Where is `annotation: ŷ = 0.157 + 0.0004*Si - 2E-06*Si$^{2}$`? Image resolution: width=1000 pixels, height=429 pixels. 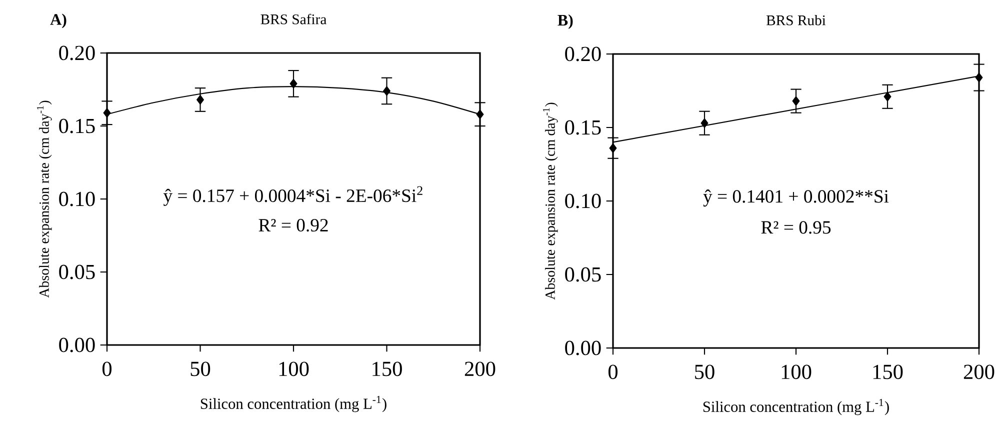
annotation: ŷ = 0.157 + 0.0004*Si - 2E-06*Si$^{2}$ is located at coordinates (292, 196).